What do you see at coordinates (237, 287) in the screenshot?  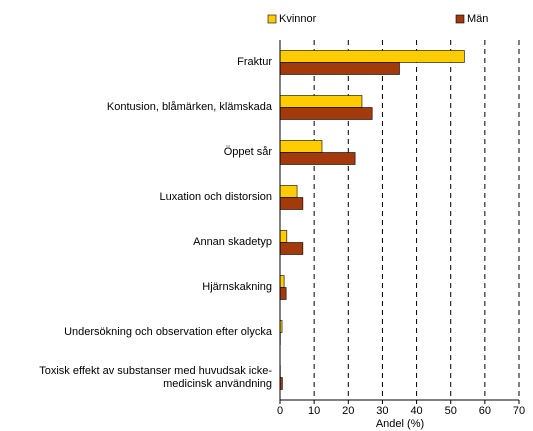 I see `category-label: Hjärnskakning` at bounding box center [237, 287].